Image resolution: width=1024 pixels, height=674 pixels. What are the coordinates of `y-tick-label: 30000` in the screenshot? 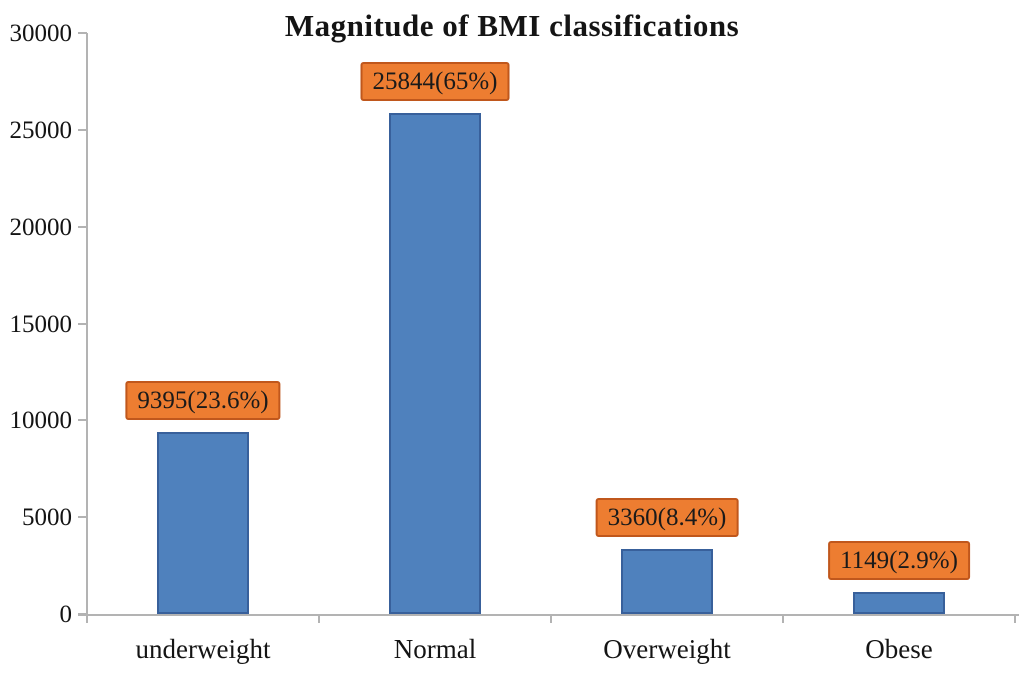 It's located at (41, 33).